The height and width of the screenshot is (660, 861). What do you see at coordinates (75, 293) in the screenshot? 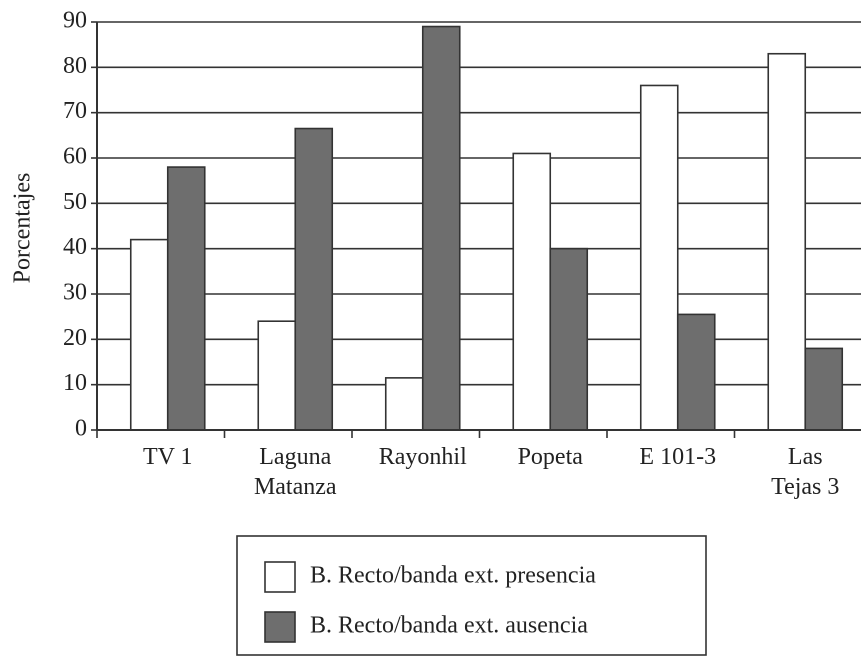
I see `y-tick-label: 30` at bounding box center [75, 293].